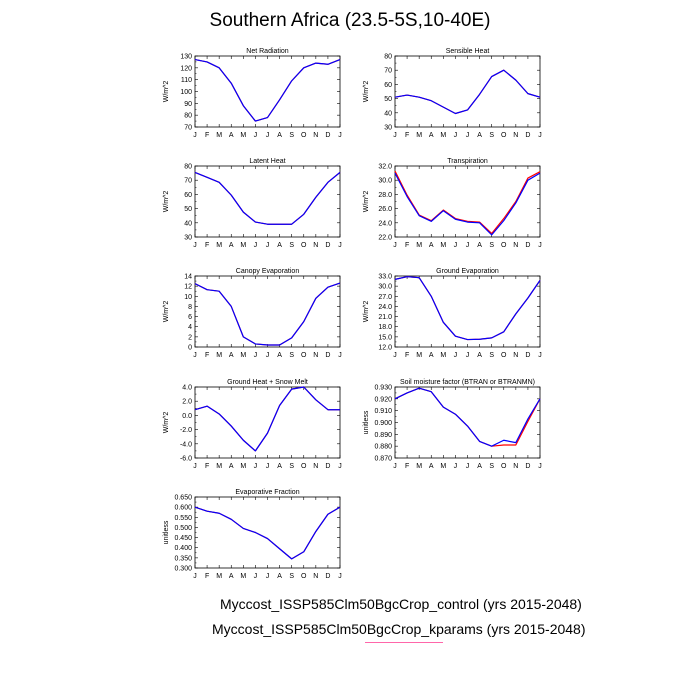  I want to click on y-tick-label: -4.0, so click(186, 444).